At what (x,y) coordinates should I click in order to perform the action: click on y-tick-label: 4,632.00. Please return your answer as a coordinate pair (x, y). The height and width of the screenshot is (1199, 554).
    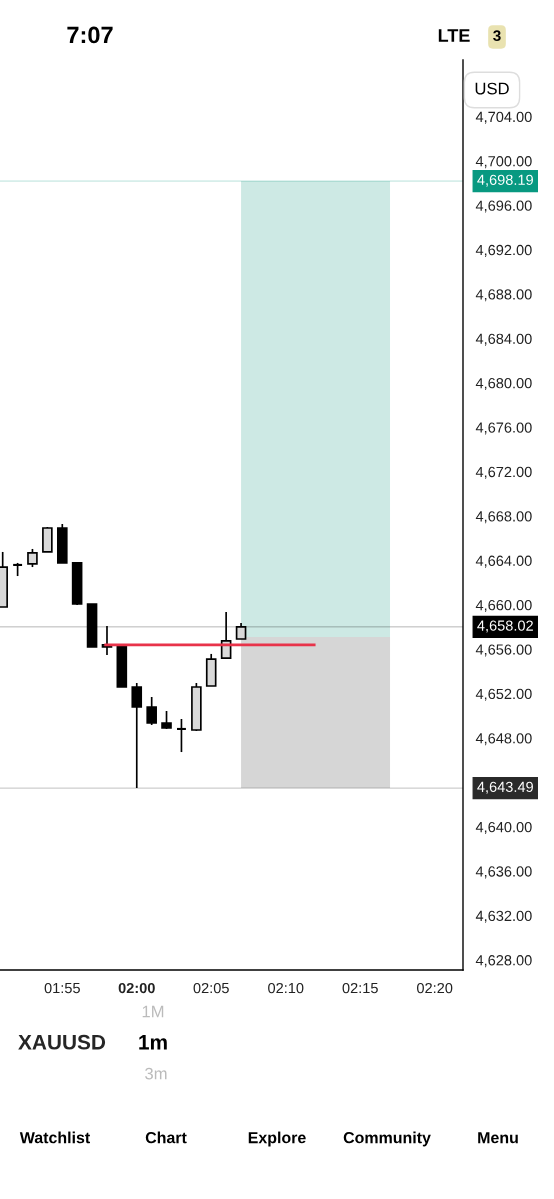
    Looking at the image, I should click on (503, 916).